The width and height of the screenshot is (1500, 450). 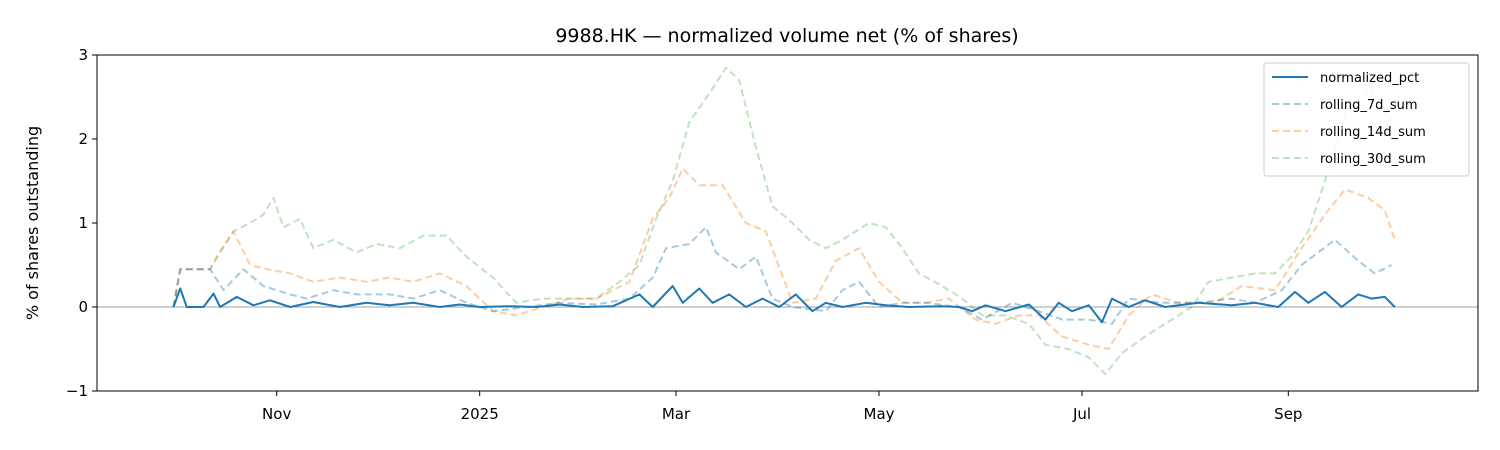 I want to click on legend-label: rolling_7d_sum, so click(x=1369, y=105).